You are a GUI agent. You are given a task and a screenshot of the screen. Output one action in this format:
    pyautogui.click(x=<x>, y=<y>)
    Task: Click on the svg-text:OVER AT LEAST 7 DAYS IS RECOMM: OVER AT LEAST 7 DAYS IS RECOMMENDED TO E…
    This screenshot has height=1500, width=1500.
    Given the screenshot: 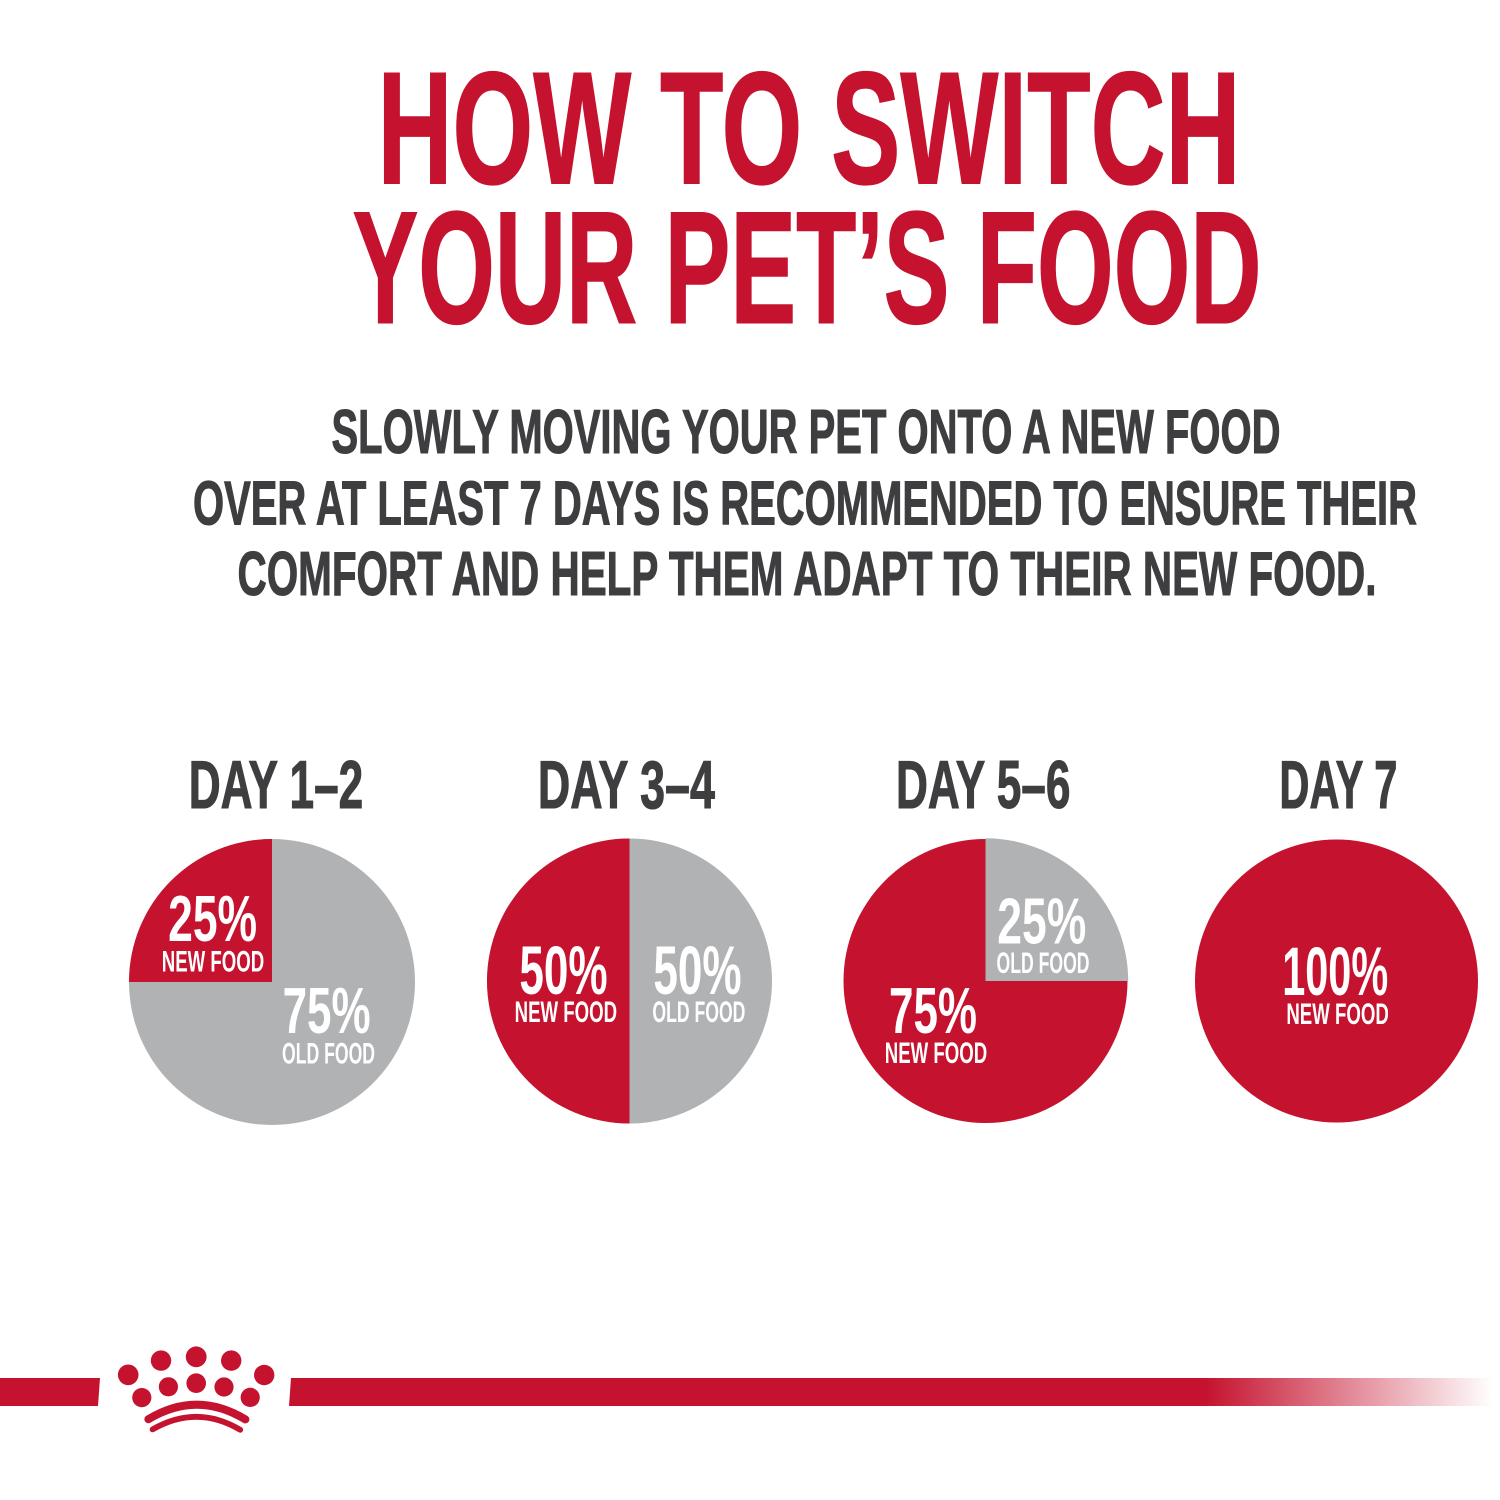 What is the action you would take?
    pyautogui.click(x=805, y=504)
    